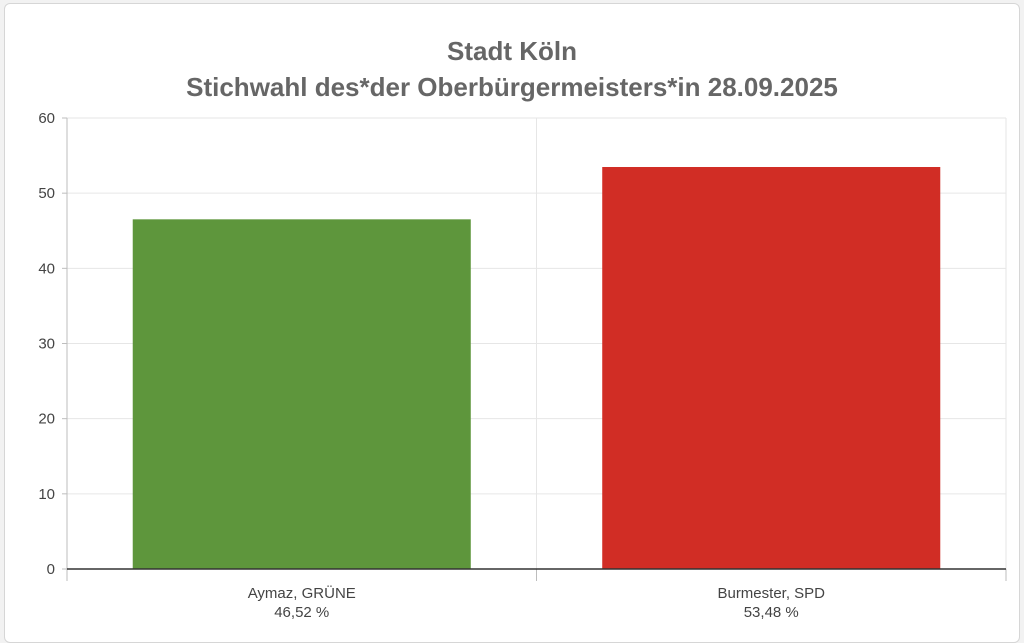 Image resolution: width=1024 pixels, height=643 pixels. Describe the element at coordinates (46, 268) in the screenshot. I see `y-tick-label: 40` at that location.